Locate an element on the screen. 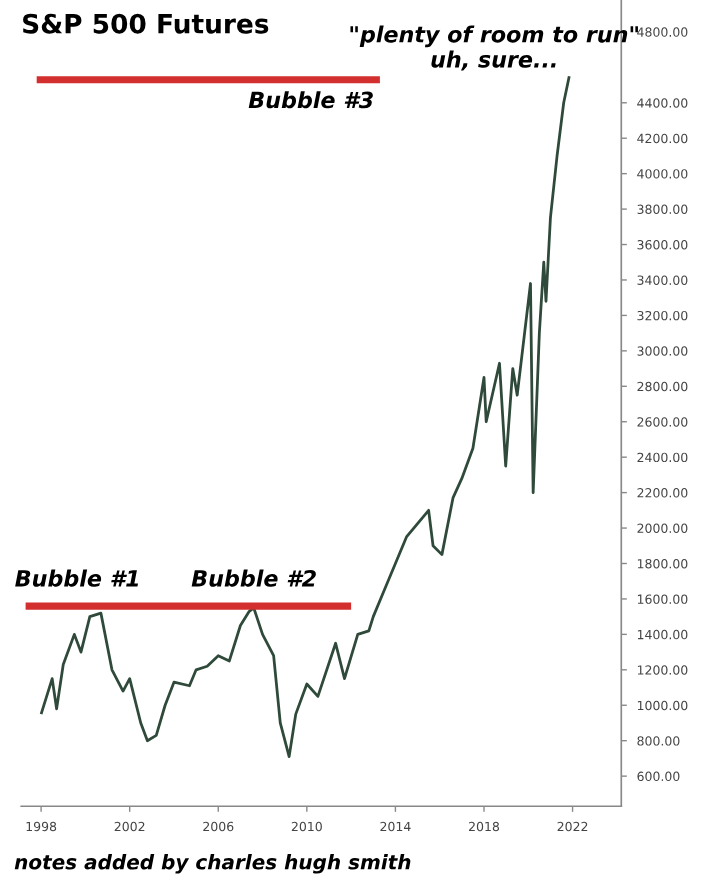 The height and width of the screenshot is (886, 706). chart-title: S&P 500 Futures is located at coordinates (146, 23).